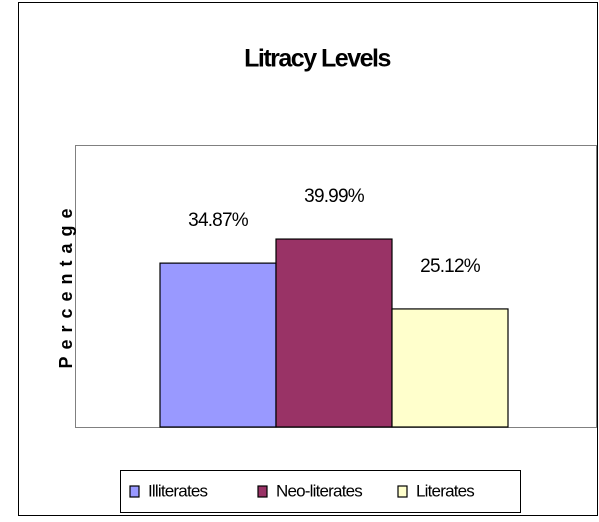 This screenshot has height=522, width=599. What do you see at coordinates (66, 284) in the screenshot?
I see `y-axis-label: Percentage` at bounding box center [66, 284].